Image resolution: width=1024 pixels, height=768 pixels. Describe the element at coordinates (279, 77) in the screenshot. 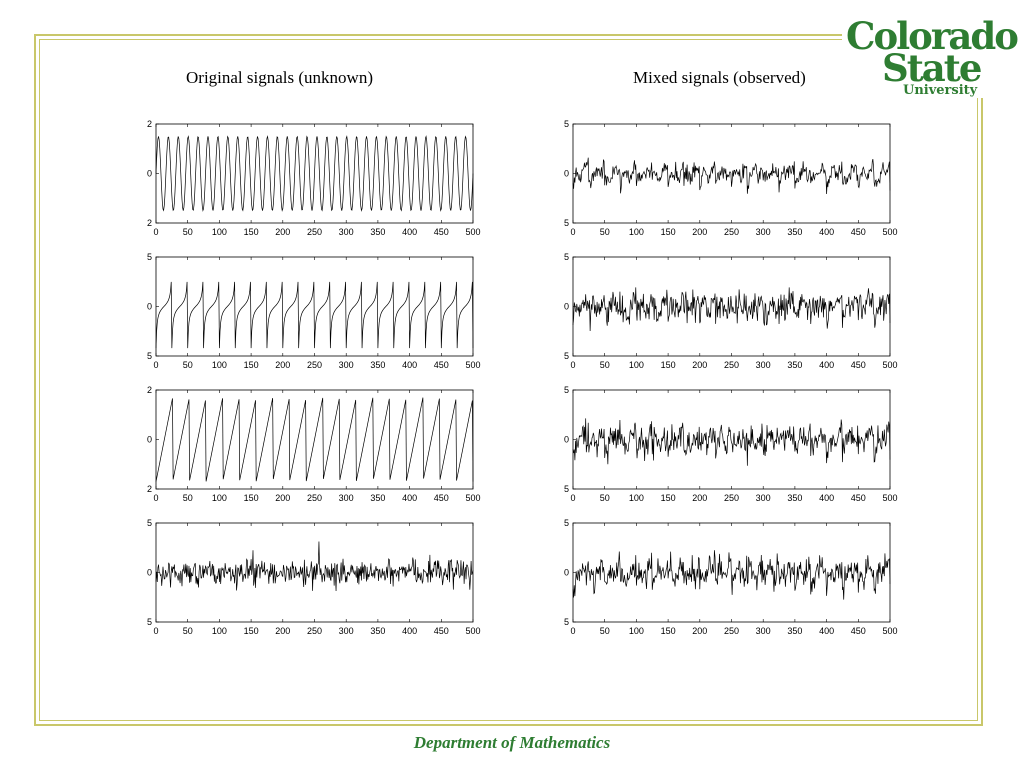

I see `left-column-title: Original signals (unknown)` at that location.